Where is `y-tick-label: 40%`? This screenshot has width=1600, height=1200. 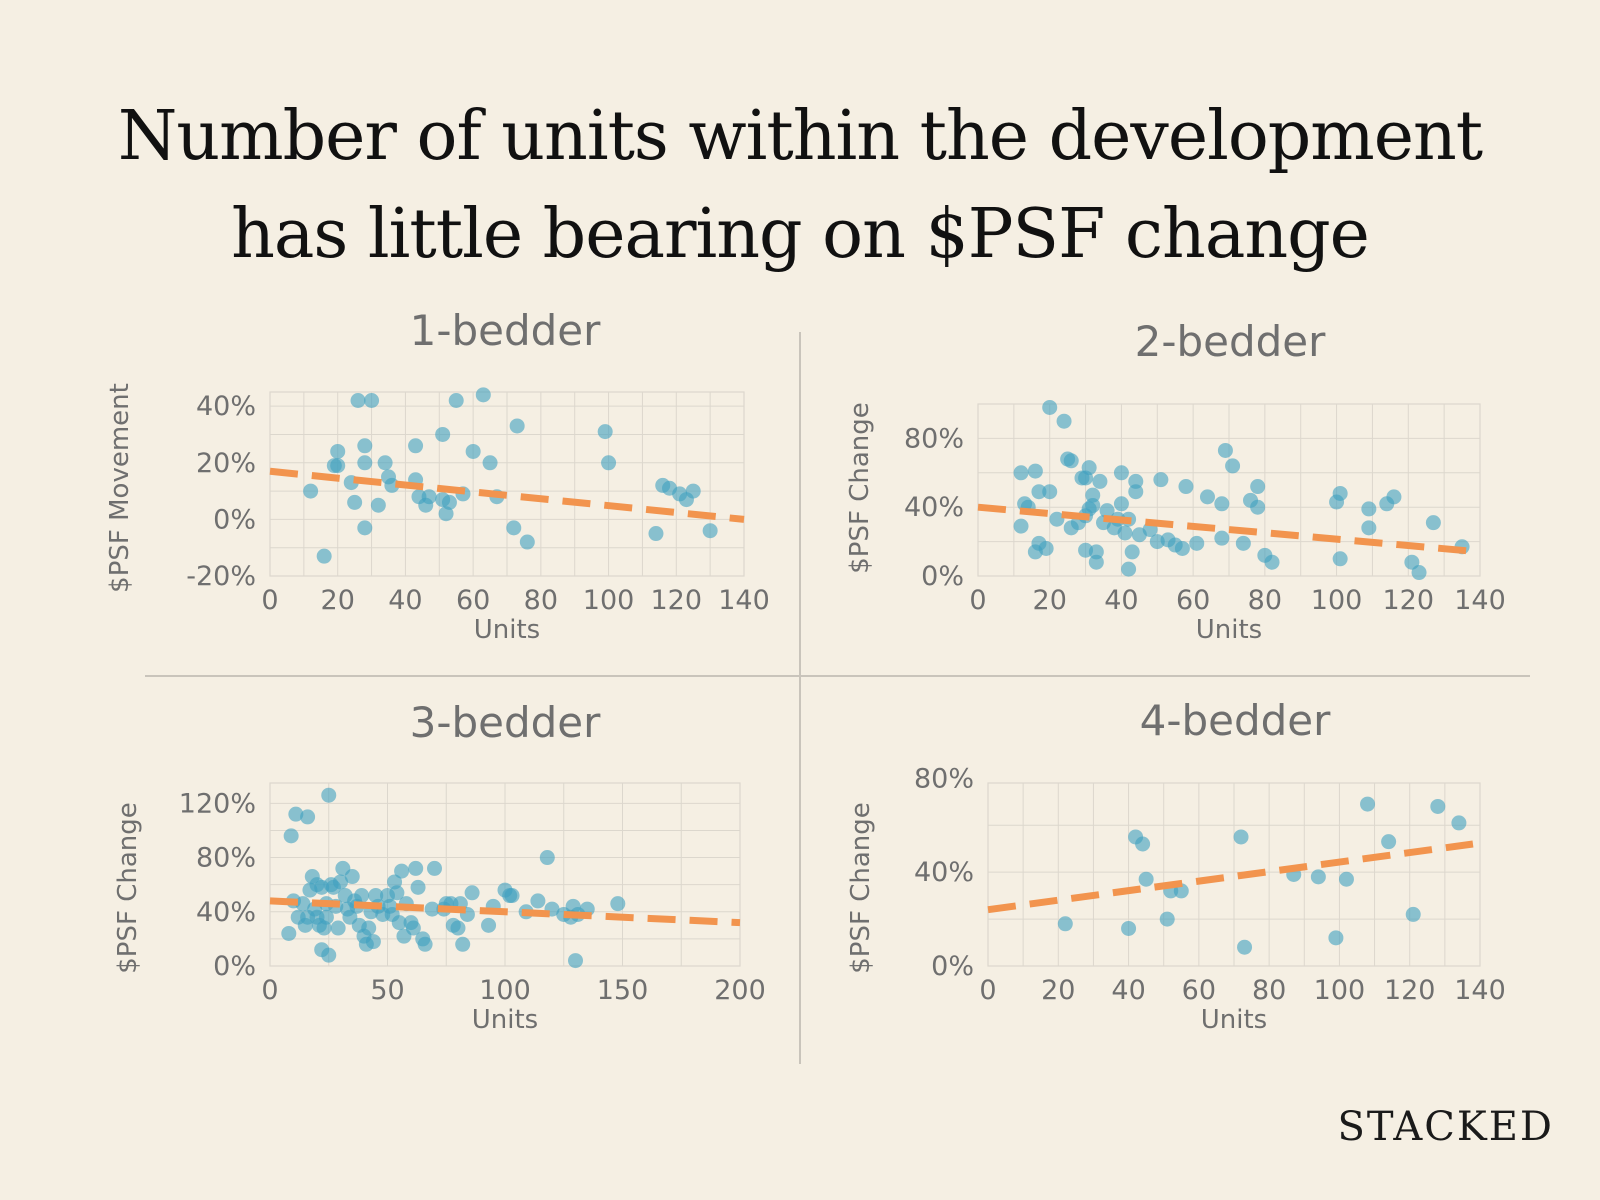
y-tick-label: 40% is located at coordinates (226, 406).